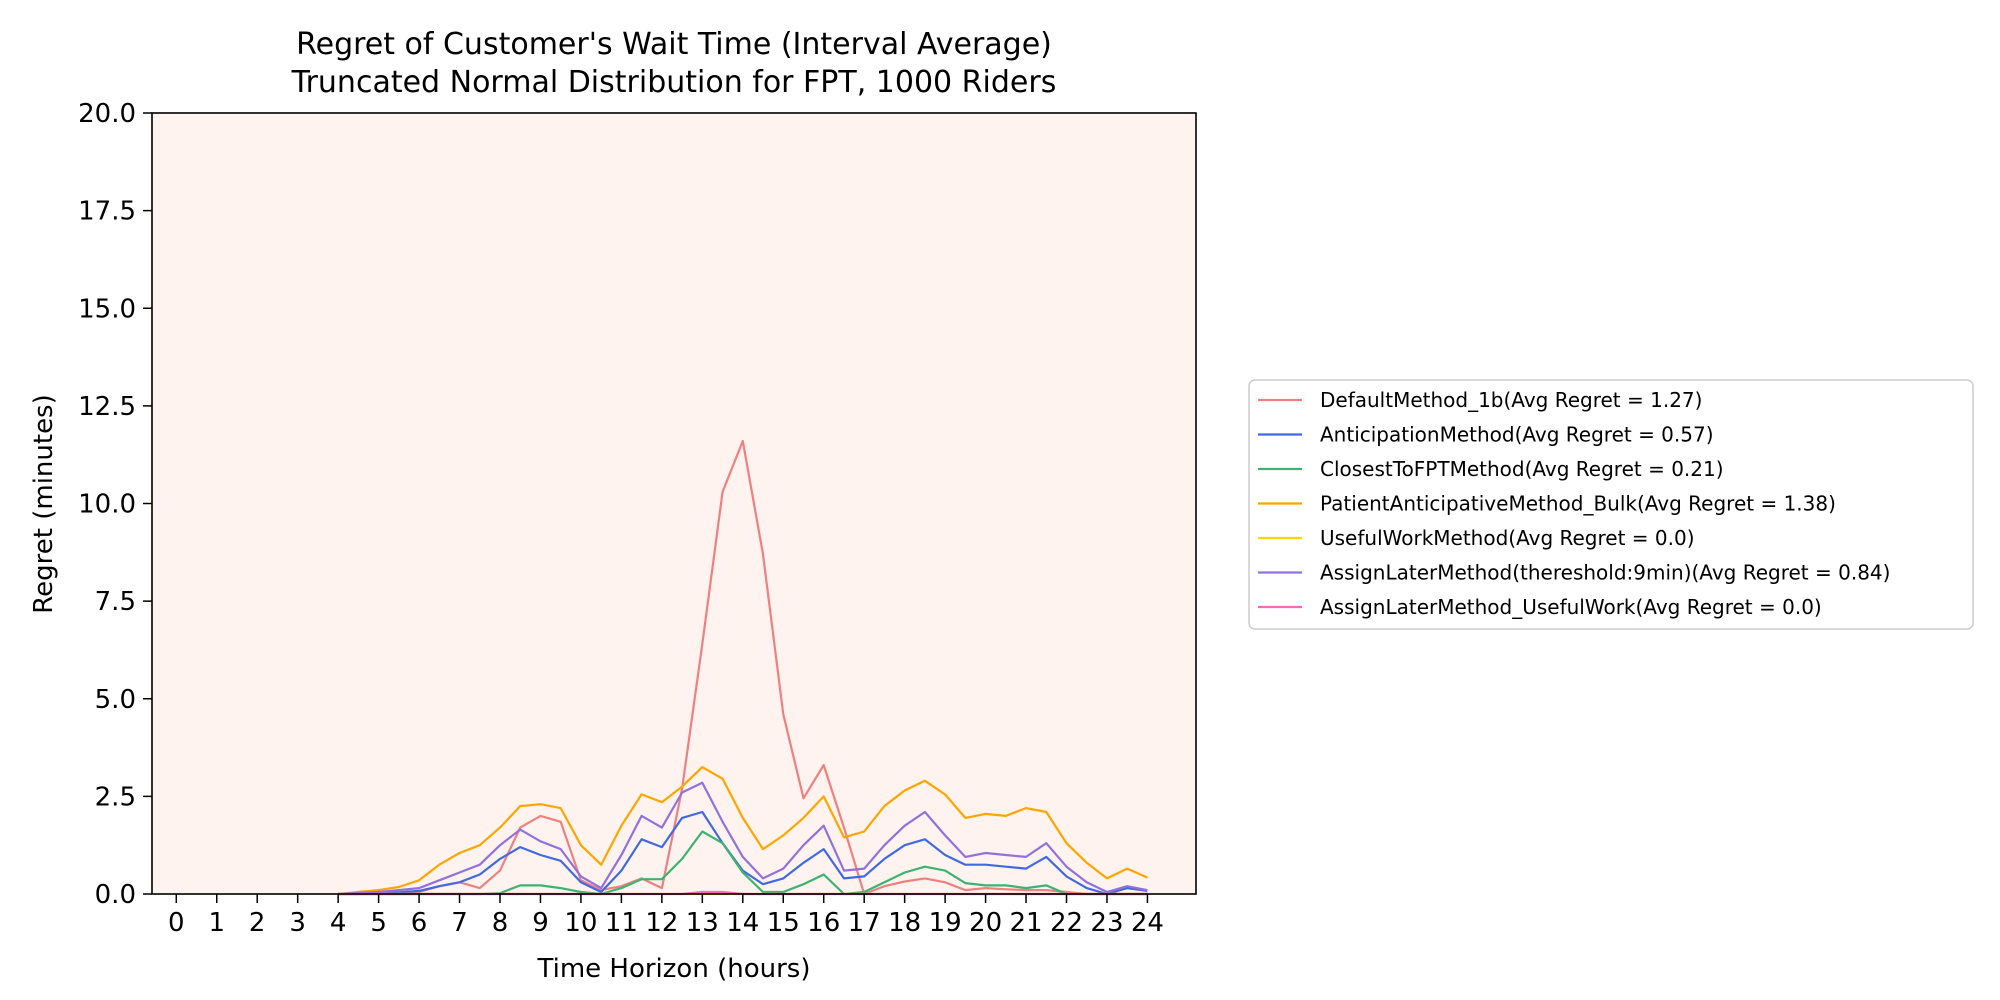  Describe the element at coordinates (674, 969) in the screenshot. I see `x-axis-label: Time Horizon (hours)` at that location.